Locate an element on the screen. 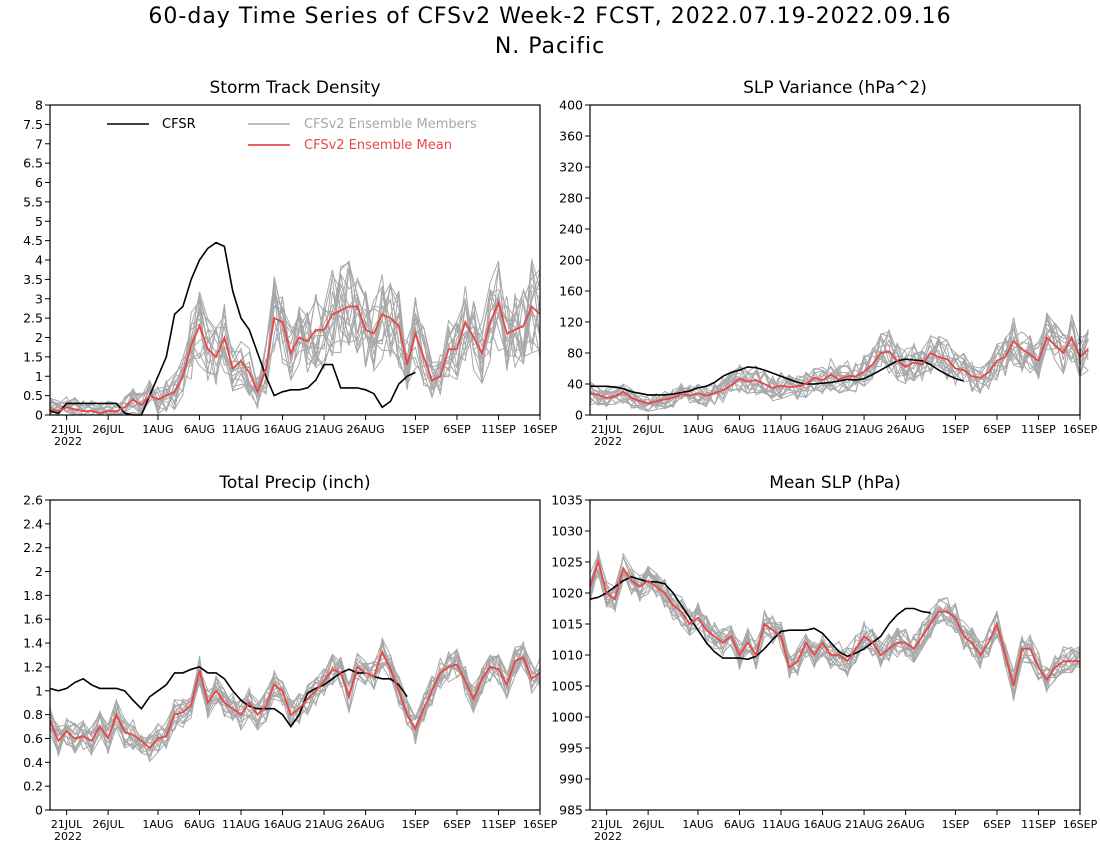 This screenshot has width=1100, height=850. x-tick-label: 26JUL is located at coordinates (648, 824).